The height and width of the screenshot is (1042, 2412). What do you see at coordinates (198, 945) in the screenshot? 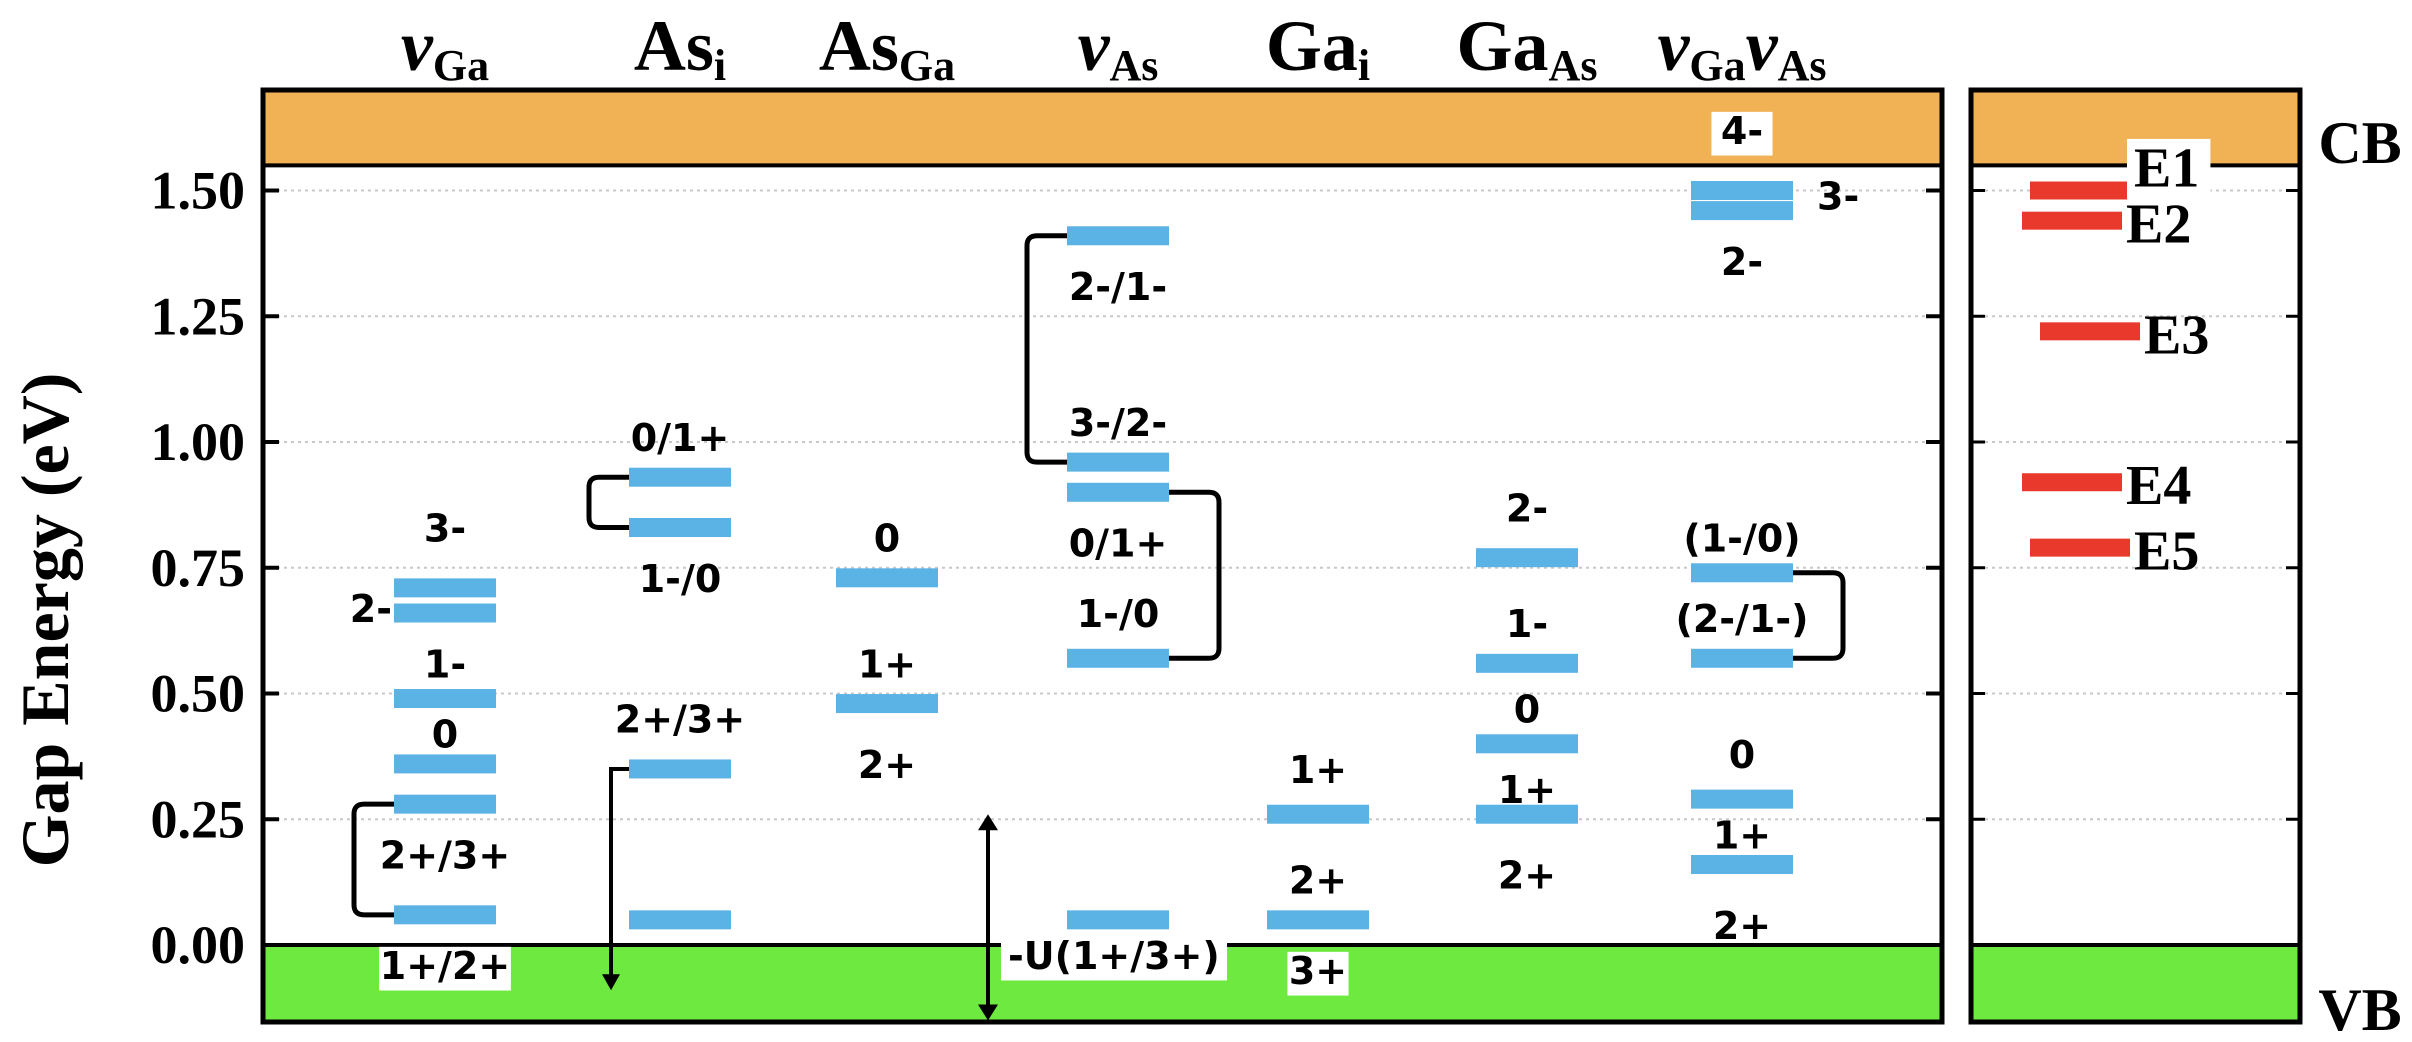
I see `y-tick-label: 0.00` at bounding box center [198, 945].